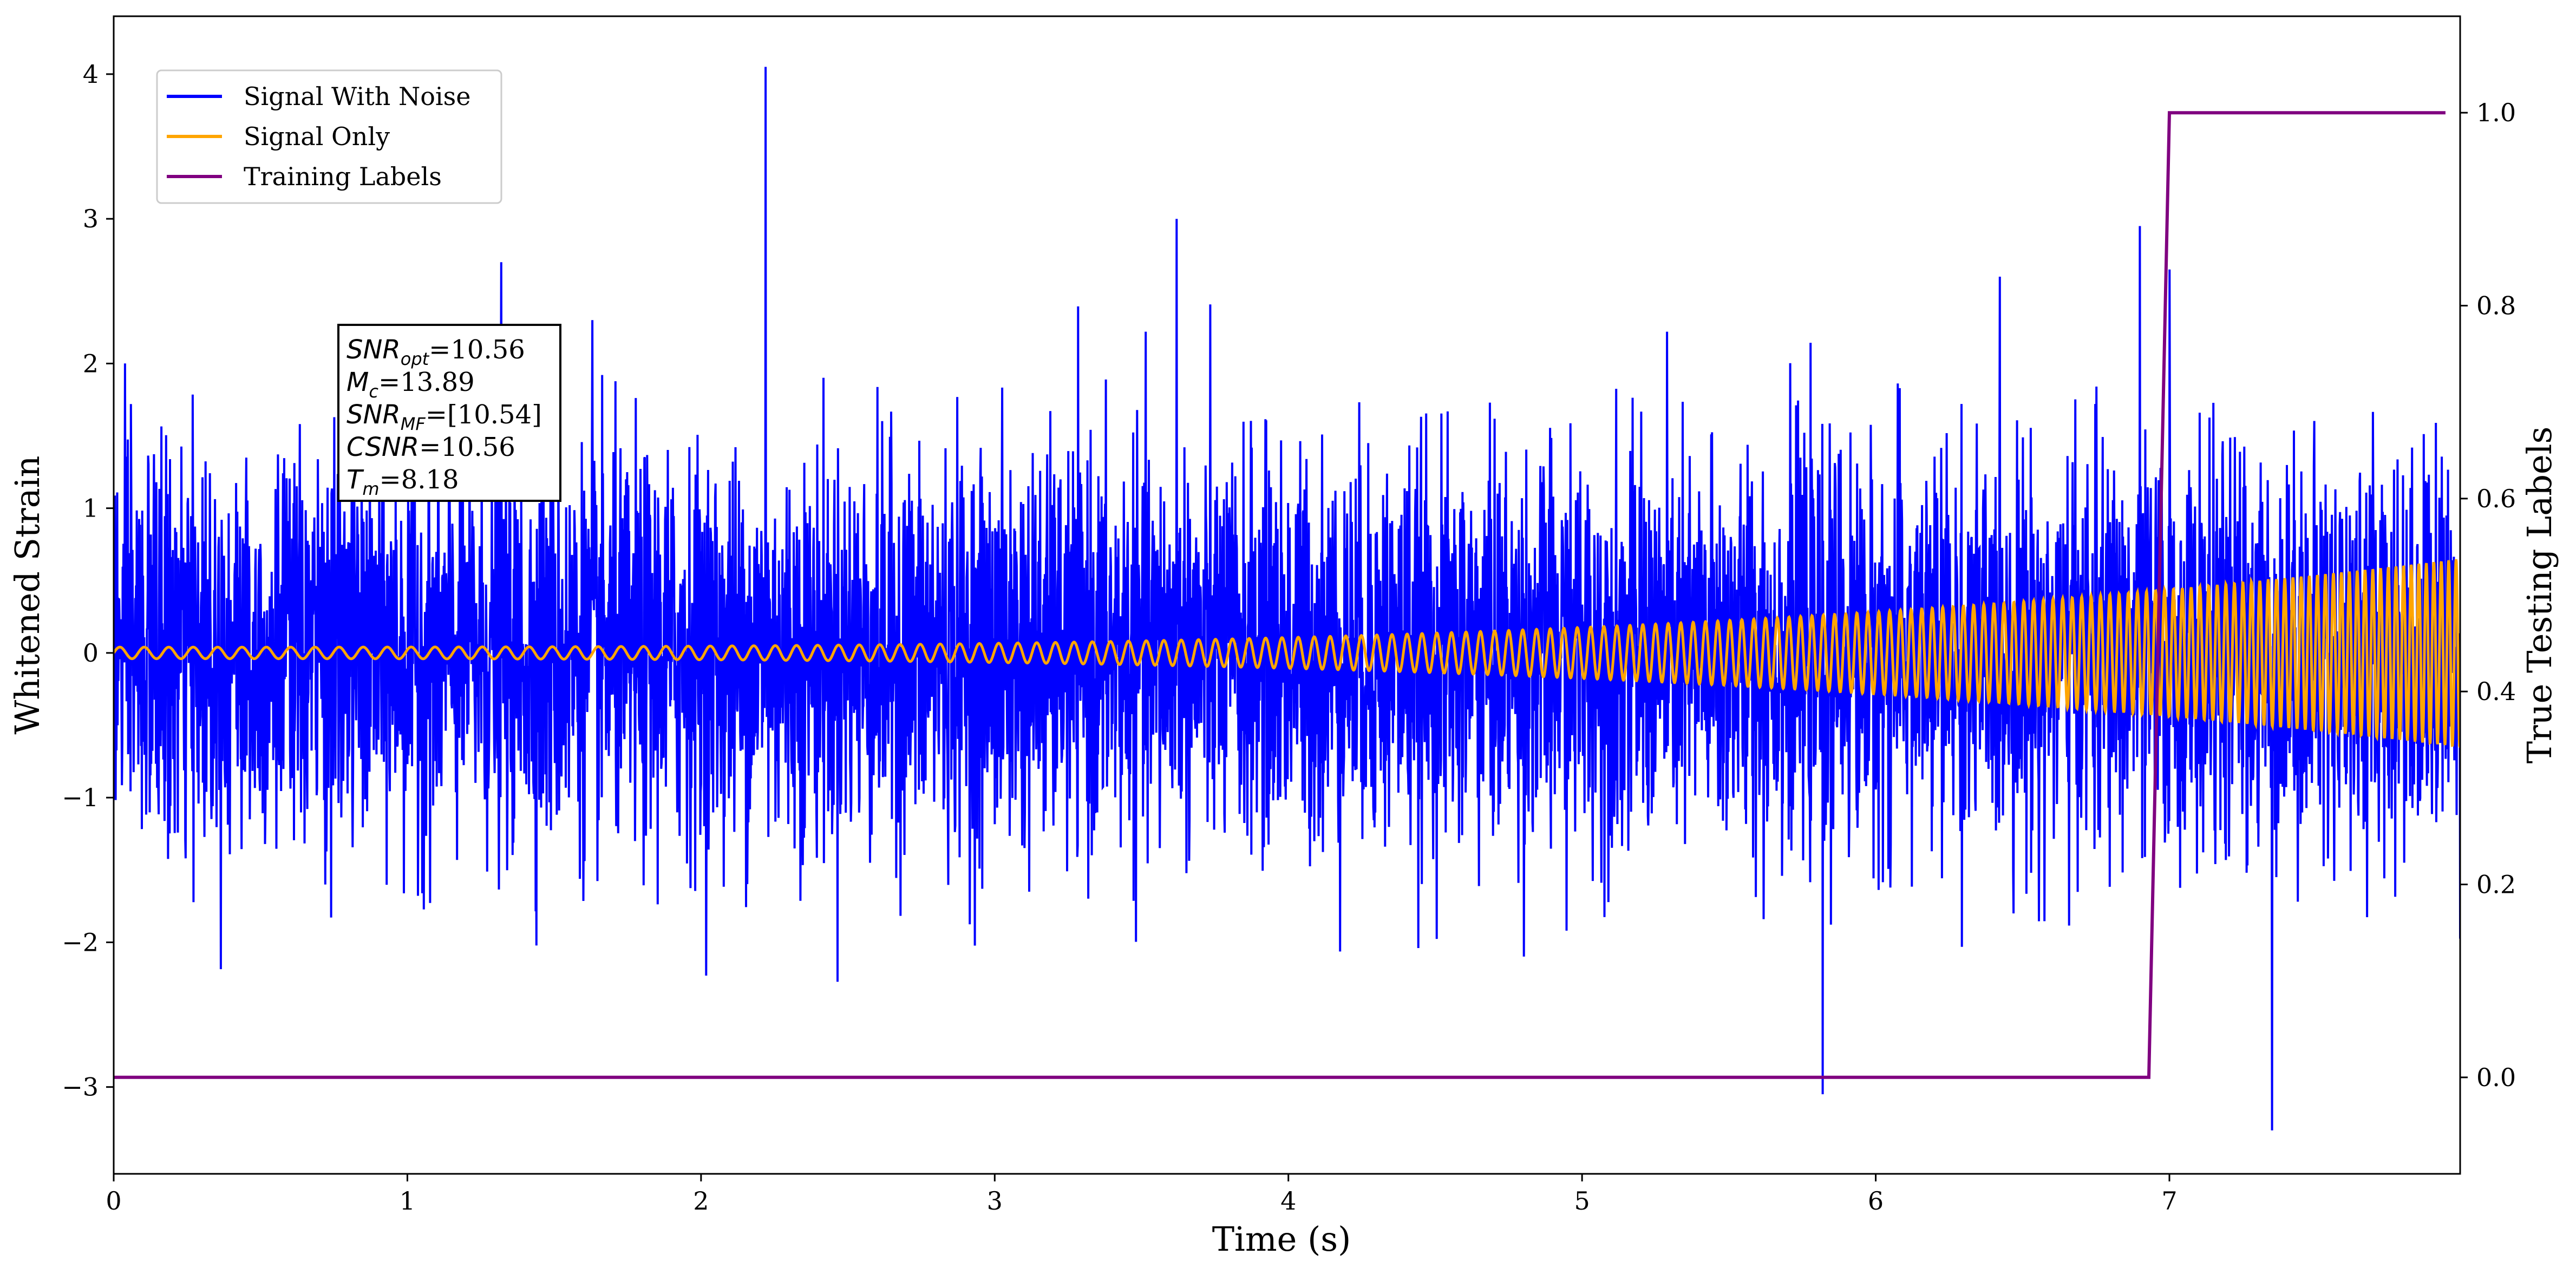  What do you see at coordinates (410, 384) in the screenshot?
I see `annotation-line: Mc=13.89` at bounding box center [410, 384].